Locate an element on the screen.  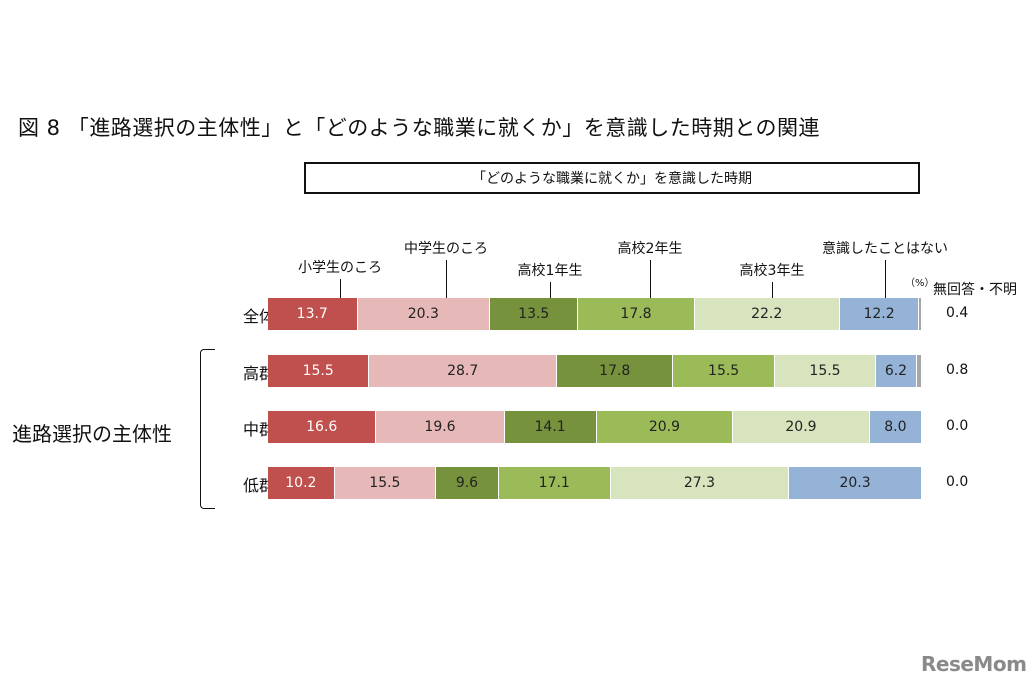
row-label: 全体 is located at coordinates (259, 316).